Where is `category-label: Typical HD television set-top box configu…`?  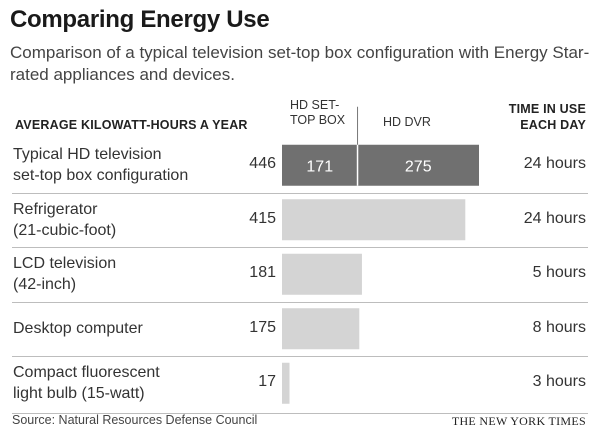
category-label: Typical HD television set-top box configu… is located at coordinates (100, 165).